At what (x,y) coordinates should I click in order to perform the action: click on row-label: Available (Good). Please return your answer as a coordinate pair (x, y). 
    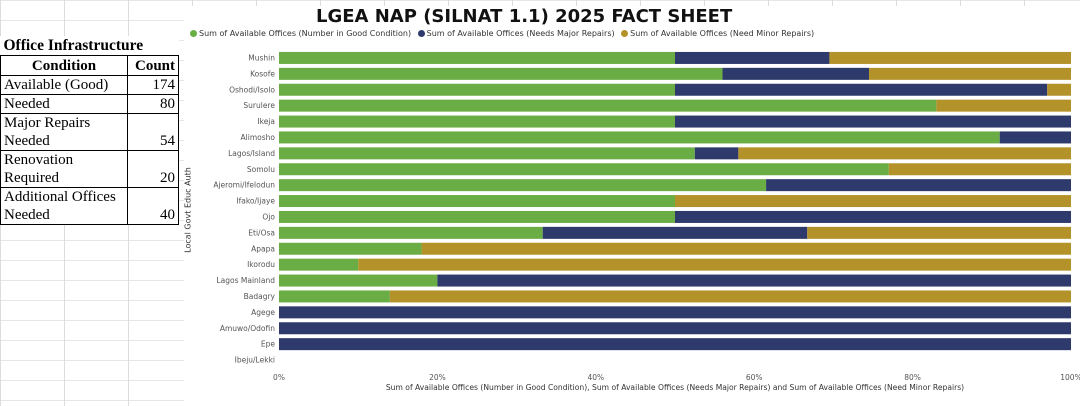
    Looking at the image, I should click on (64, 85).